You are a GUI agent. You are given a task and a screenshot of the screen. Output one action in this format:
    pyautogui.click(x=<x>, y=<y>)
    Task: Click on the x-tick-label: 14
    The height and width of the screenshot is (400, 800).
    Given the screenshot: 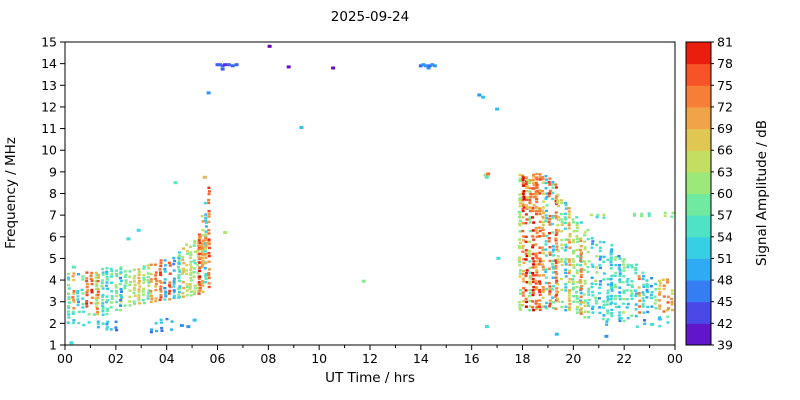 What is the action you would take?
    pyautogui.click(x=421, y=358)
    